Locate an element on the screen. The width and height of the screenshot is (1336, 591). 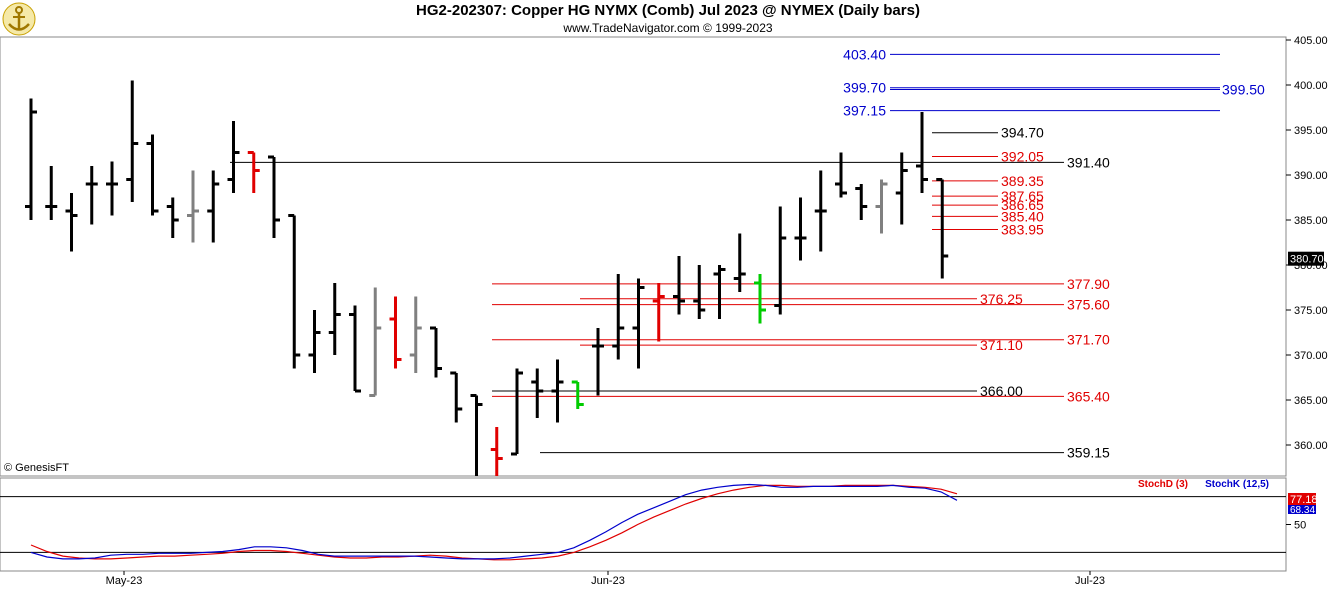
stochk-value-box is located at coordinates (1302, 509).